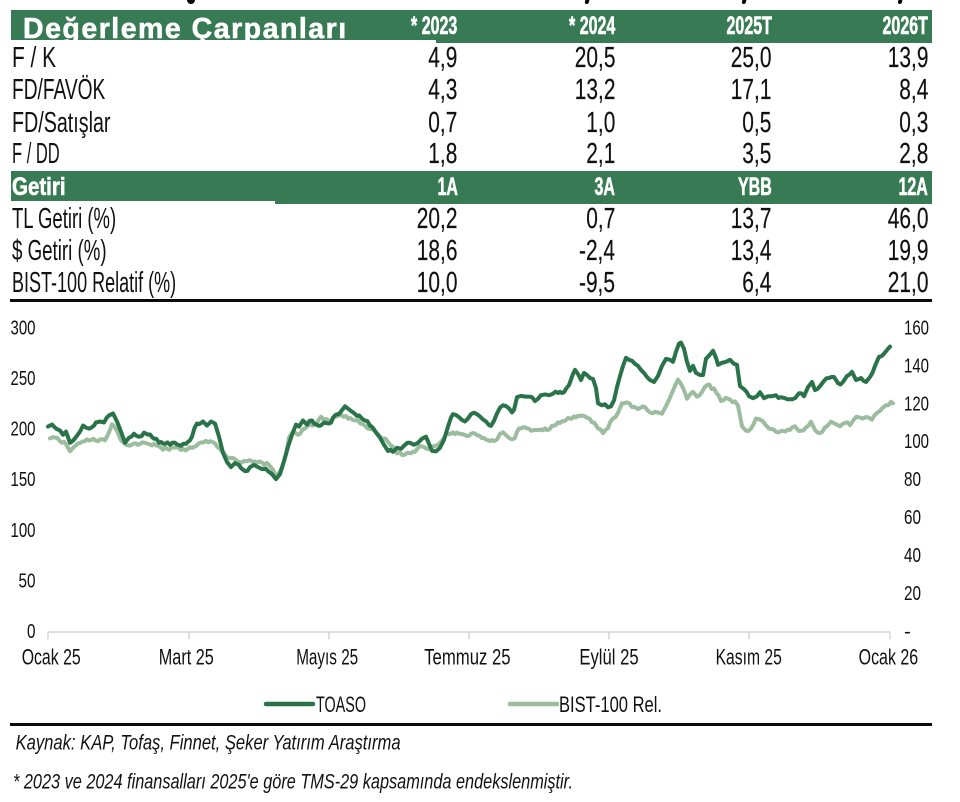  What do you see at coordinates (27, 580) in the screenshot?
I see `svg-text: 50` at bounding box center [27, 580].